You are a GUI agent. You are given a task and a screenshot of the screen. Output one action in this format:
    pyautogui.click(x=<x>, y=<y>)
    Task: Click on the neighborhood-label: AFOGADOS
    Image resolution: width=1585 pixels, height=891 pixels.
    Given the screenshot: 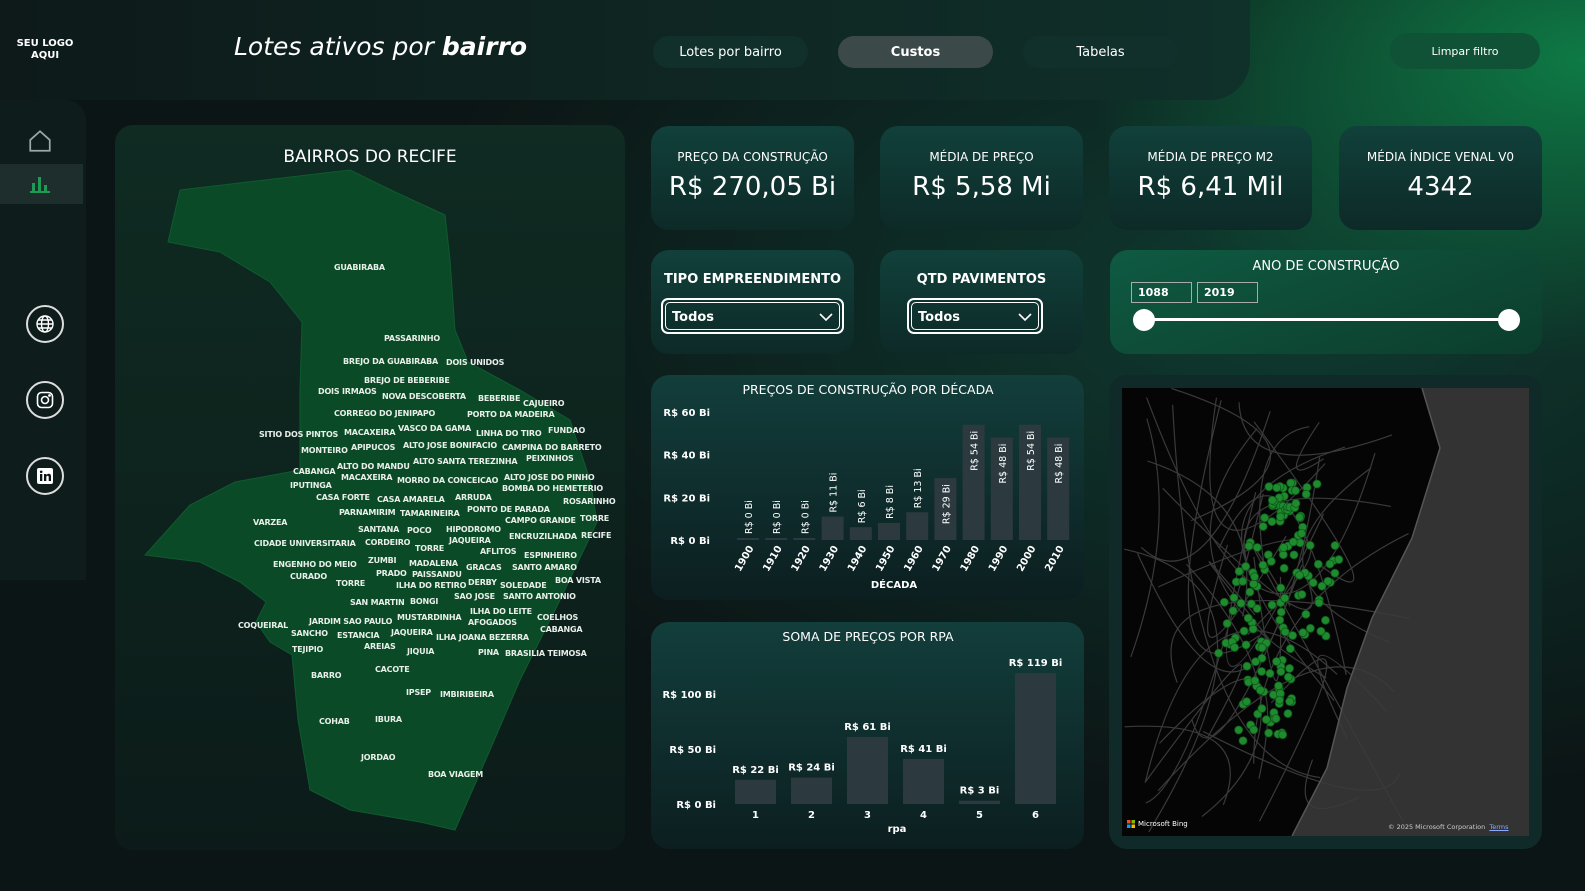 What is the action you would take?
    pyautogui.click(x=492, y=622)
    